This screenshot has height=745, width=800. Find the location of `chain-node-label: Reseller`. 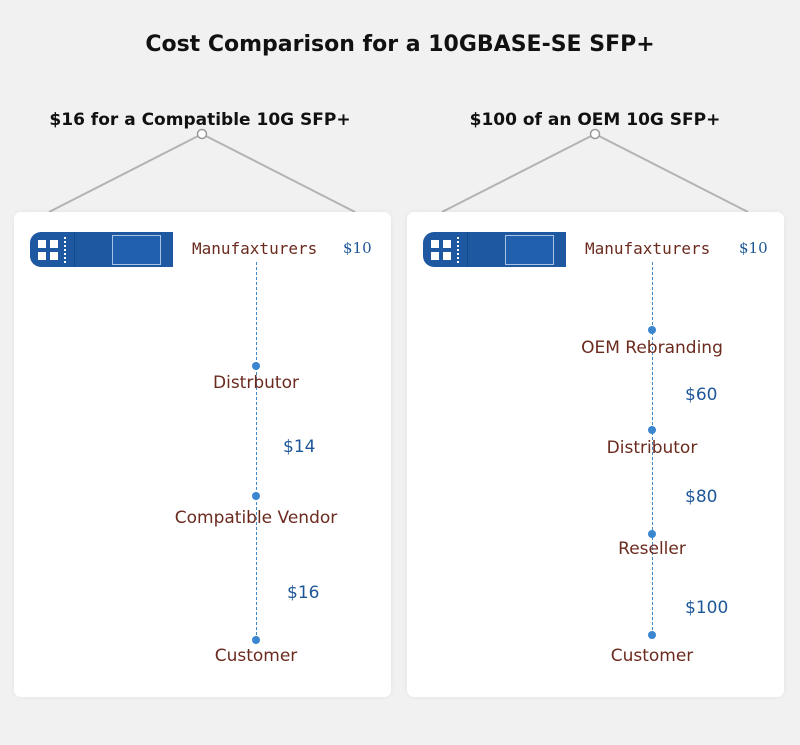

chain-node-label: Reseller is located at coordinates (652, 549).